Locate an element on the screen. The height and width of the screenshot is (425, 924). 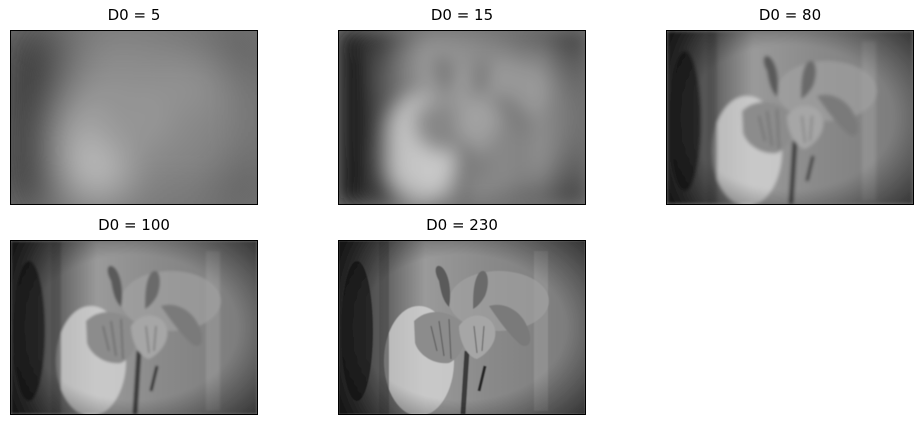
panel-d0-15: D0 = 15 is located at coordinates (462, 105).